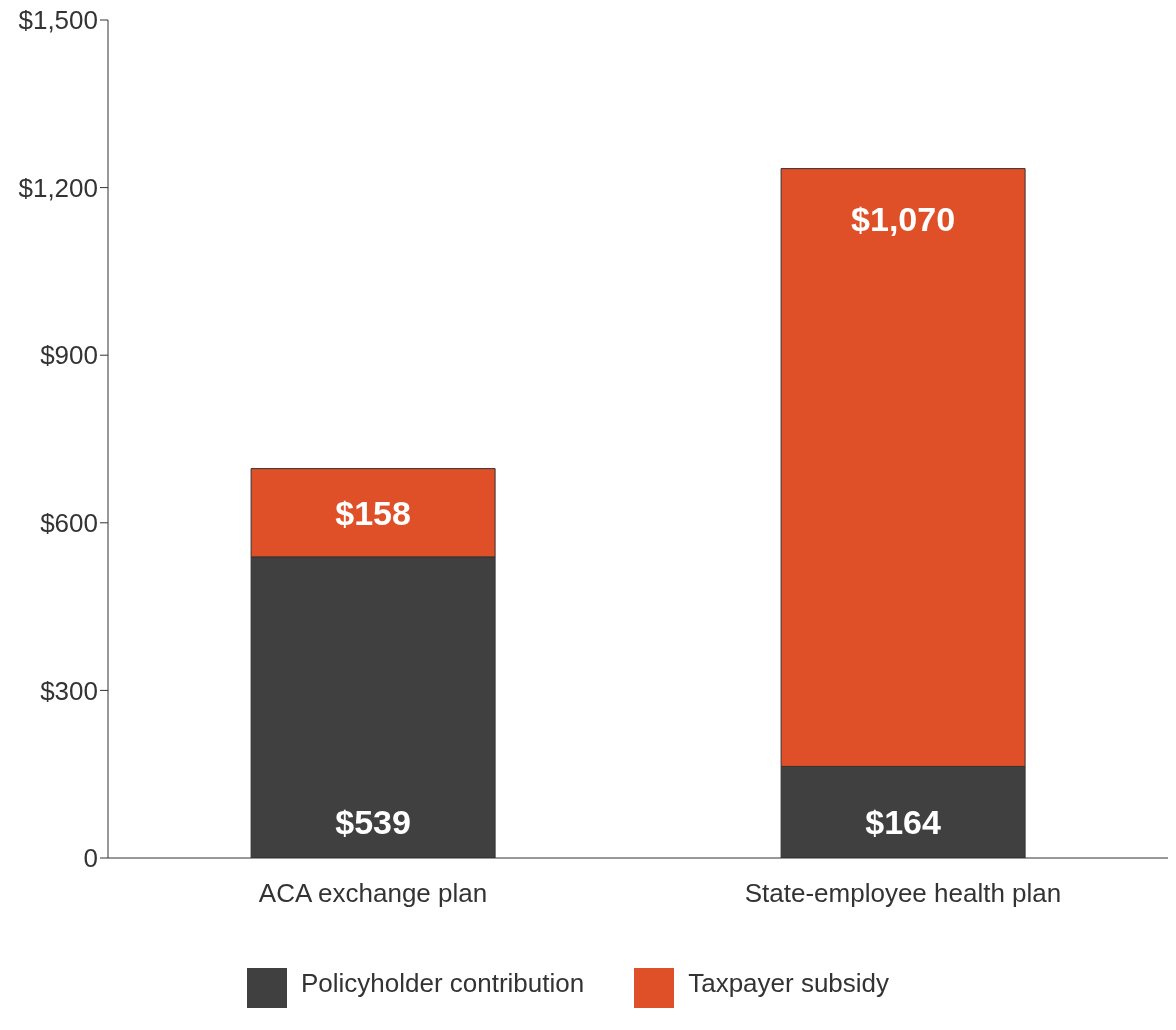  Describe the element at coordinates (69, 690) in the screenshot. I see `y-tick-label: $300` at that location.